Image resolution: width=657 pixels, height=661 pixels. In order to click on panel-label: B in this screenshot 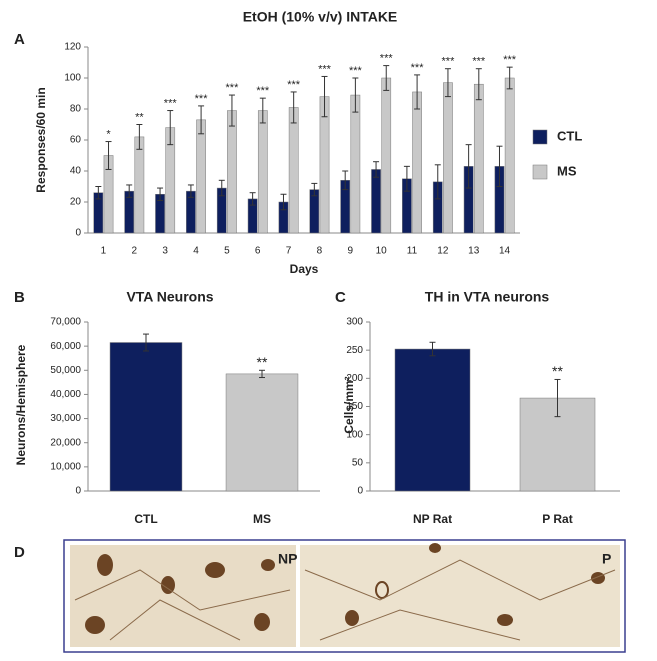, I will do `click(19, 297)`.